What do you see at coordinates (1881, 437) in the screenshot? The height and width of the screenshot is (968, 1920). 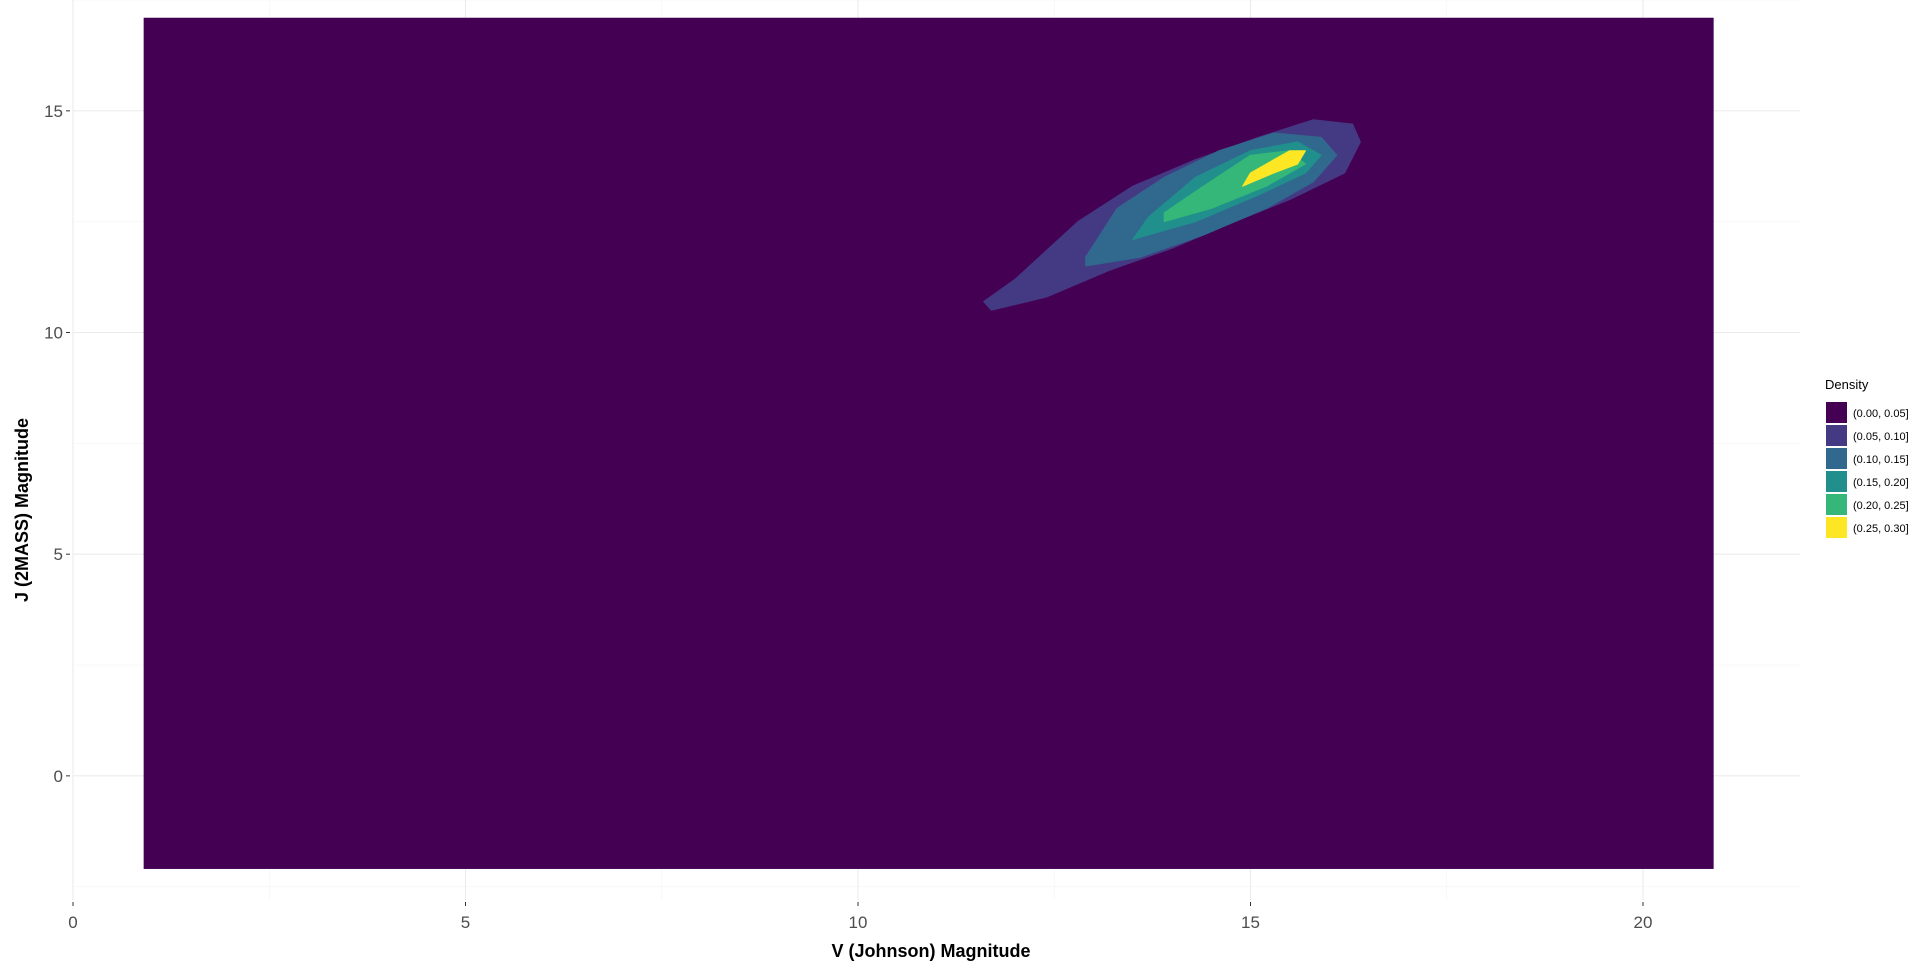 I see `legend-label: (0.05, 0.10]` at bounding box center [1881, 437].